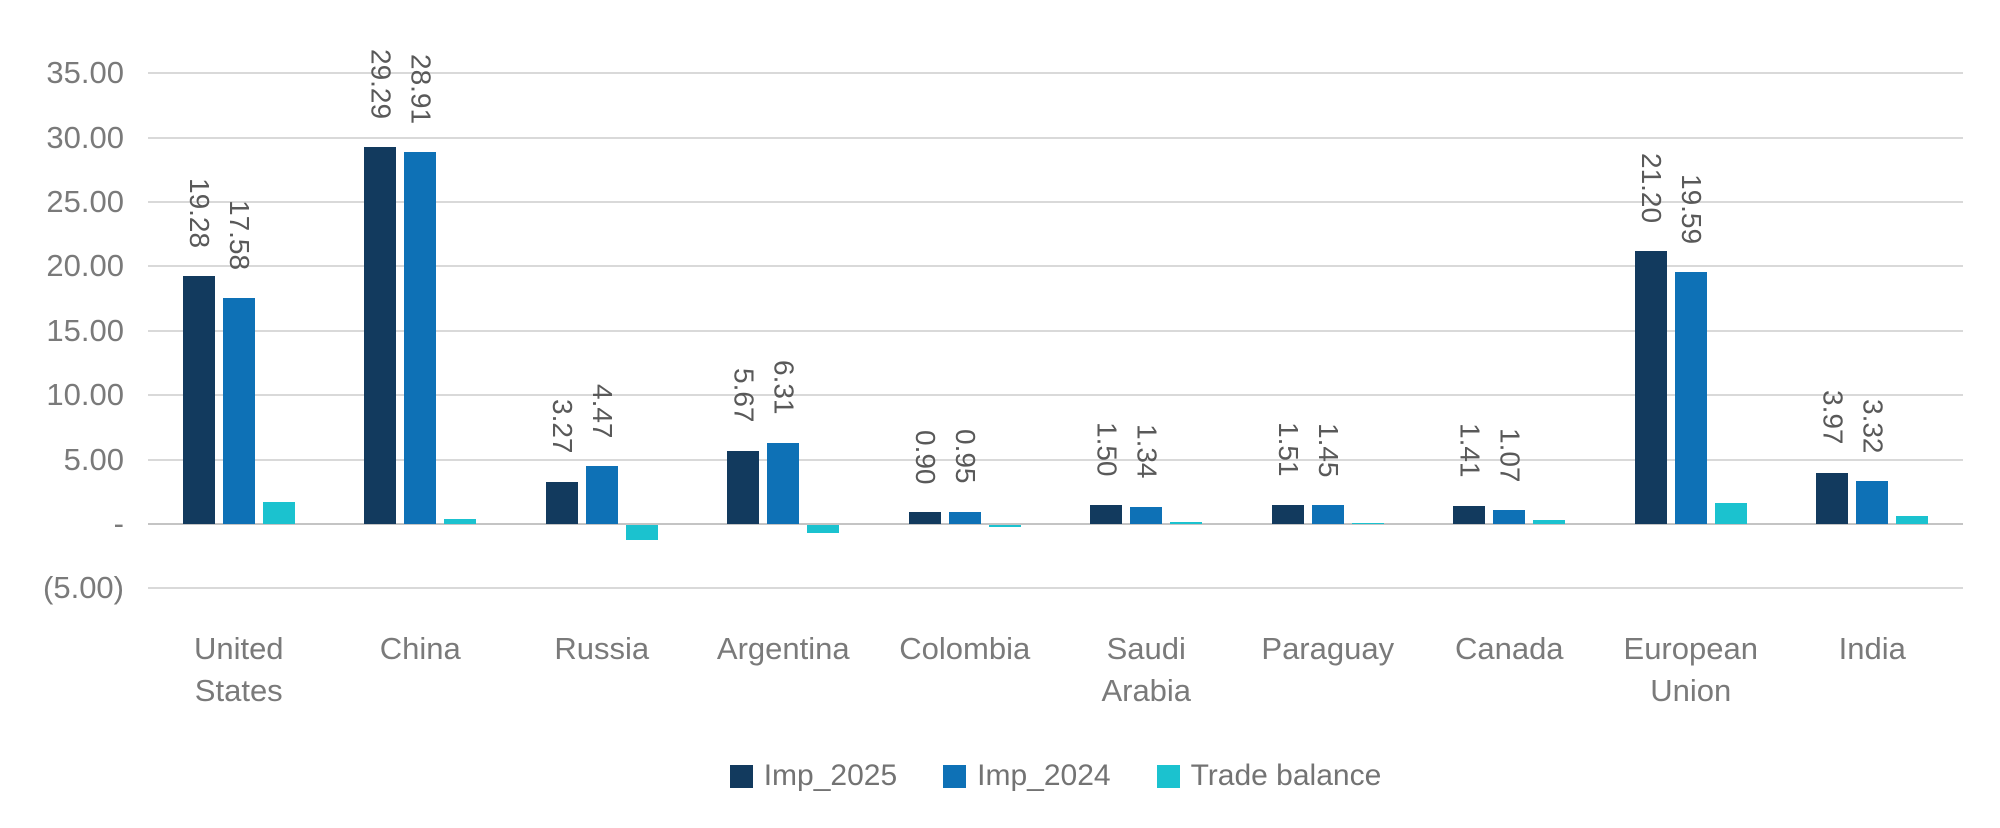 The image size is (2000, 828). I want to click on data-label: 1.34, so click(1147, 451).